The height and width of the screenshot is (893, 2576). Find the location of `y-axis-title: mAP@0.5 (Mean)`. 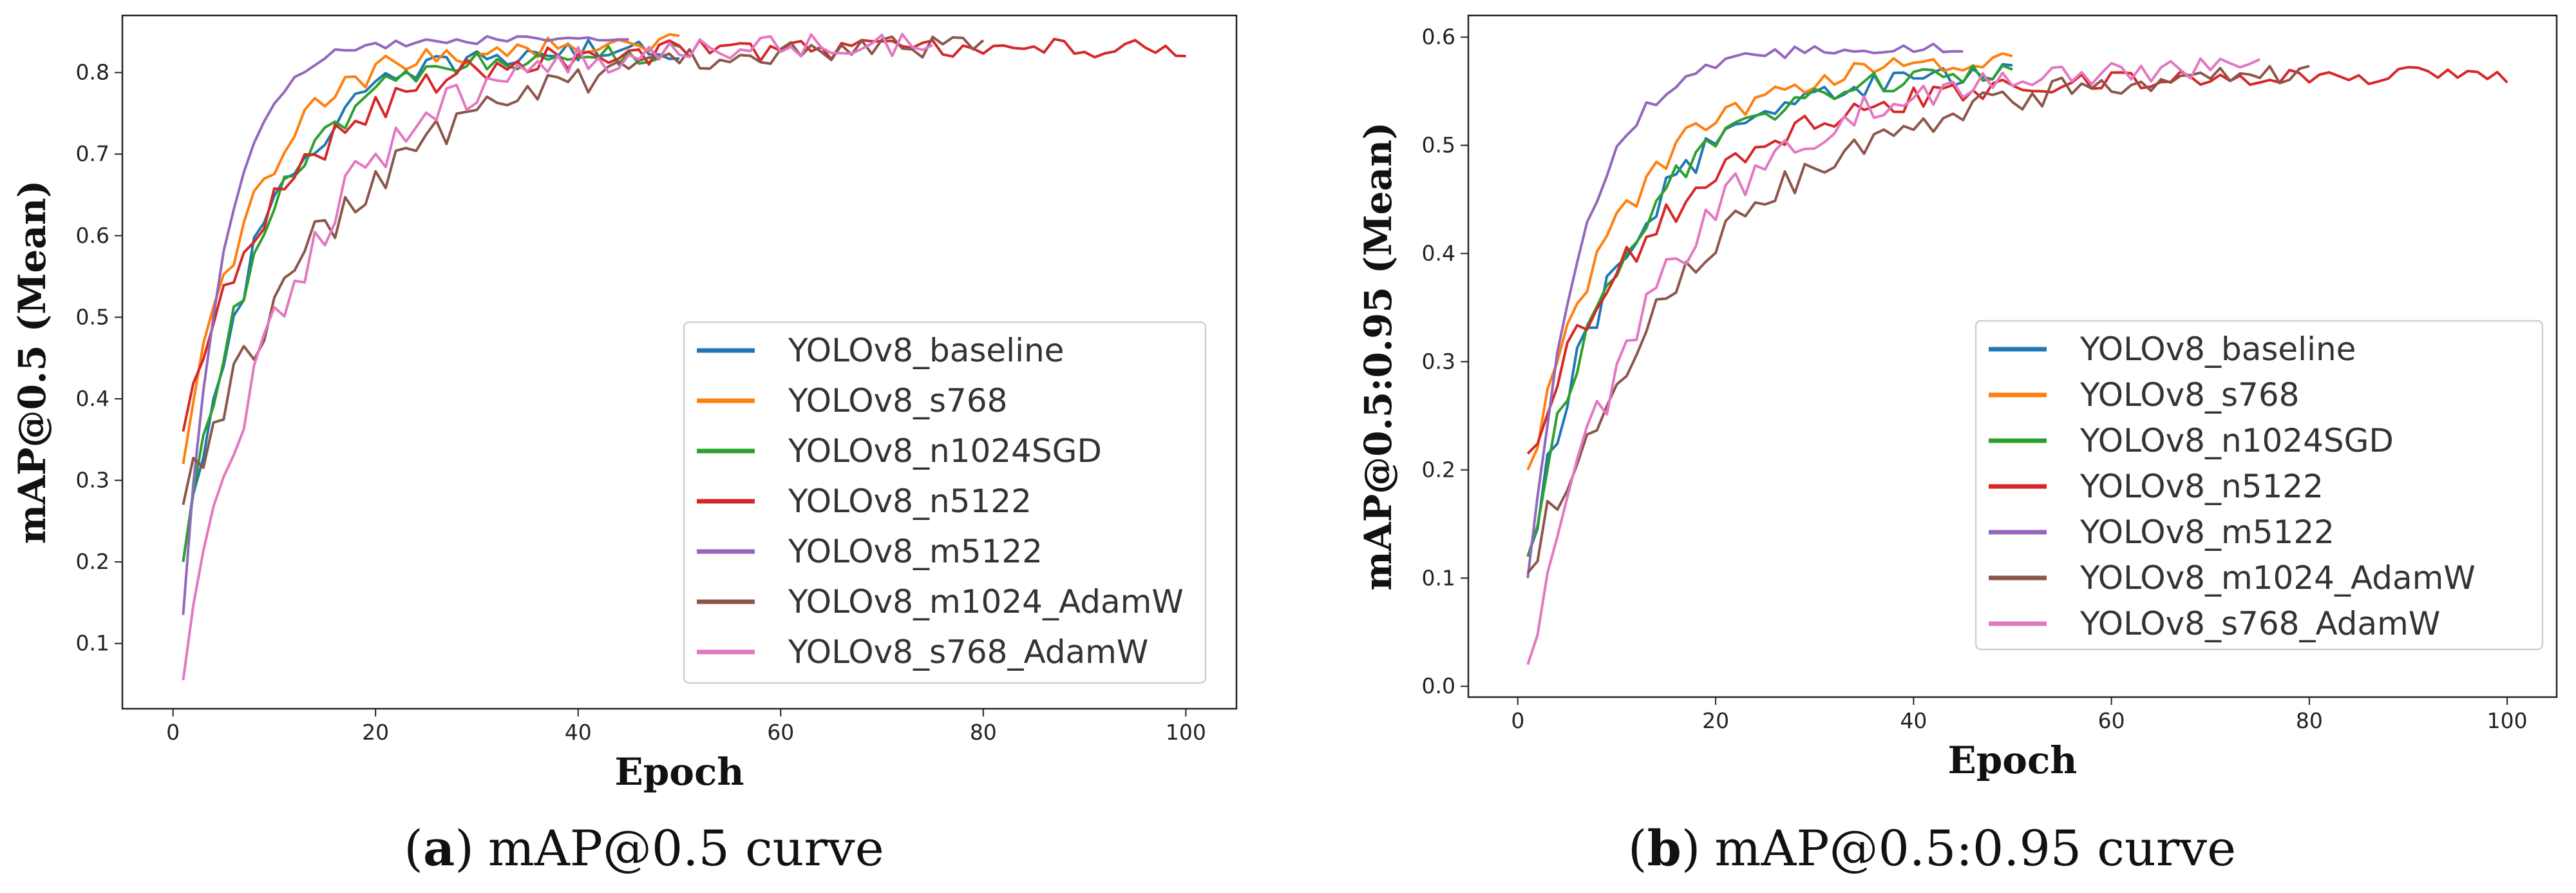

y-axis-title: mAP@0.5 (Mean) is located at coordinates (32, 362).